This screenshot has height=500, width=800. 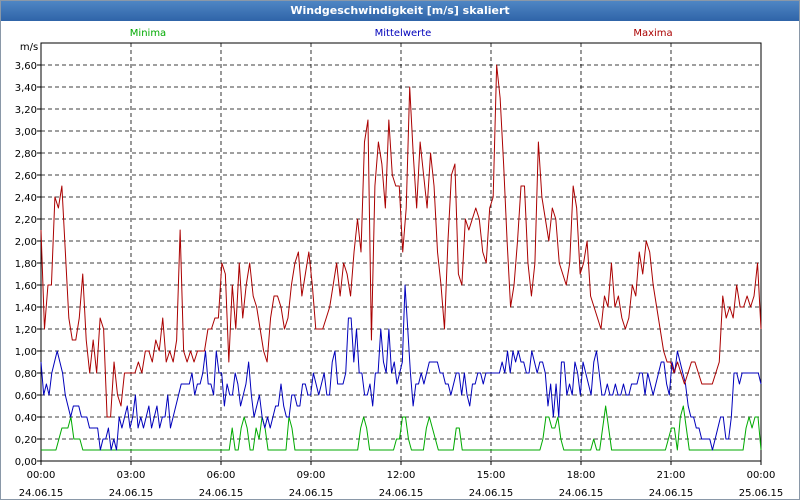 I want to click on legend: Minima Mittelwerte Maxima, so click(x=401, y=33).